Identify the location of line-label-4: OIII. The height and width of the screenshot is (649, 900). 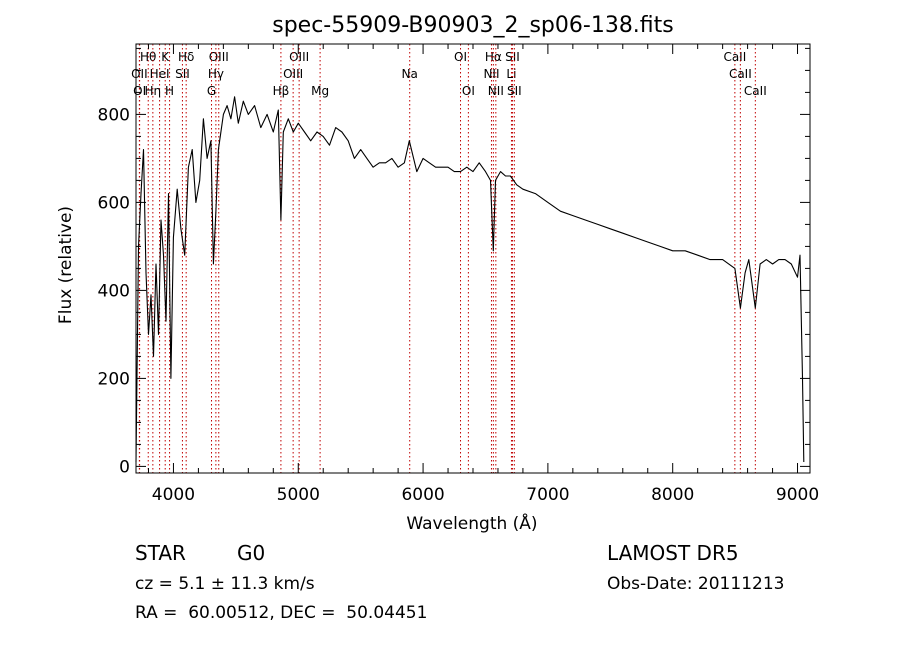
(299, 57).